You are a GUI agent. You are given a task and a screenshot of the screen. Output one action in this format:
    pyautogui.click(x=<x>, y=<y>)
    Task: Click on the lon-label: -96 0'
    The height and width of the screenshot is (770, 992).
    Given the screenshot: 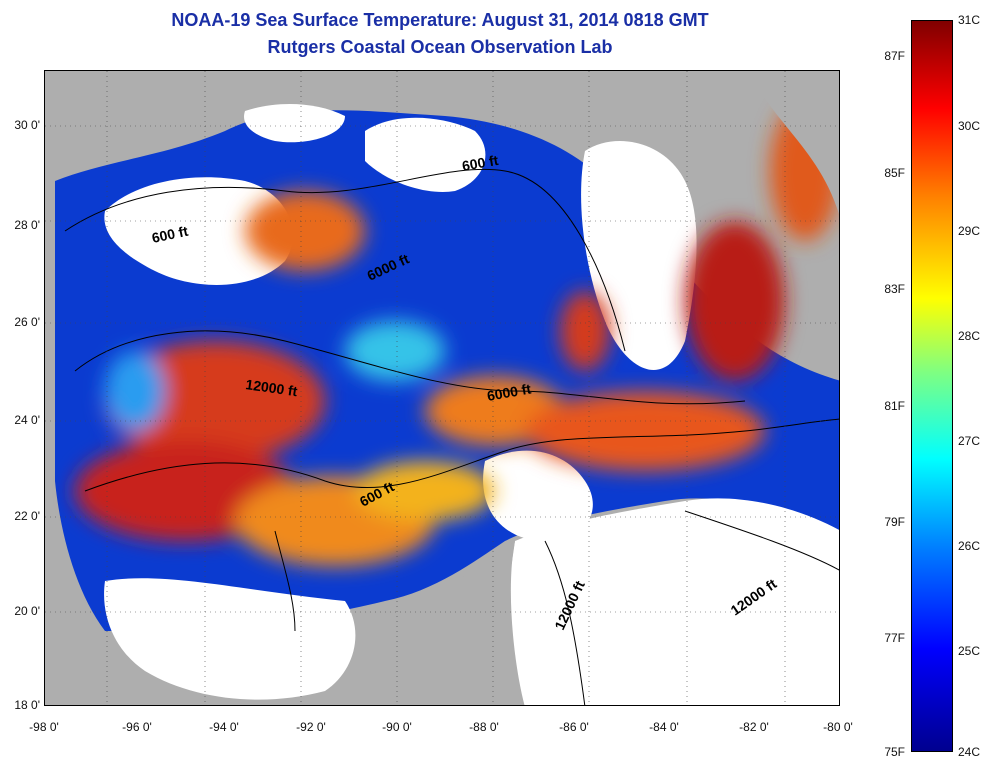 What is the action you would take?
    pyautogui.click(x=137, y=727)
    